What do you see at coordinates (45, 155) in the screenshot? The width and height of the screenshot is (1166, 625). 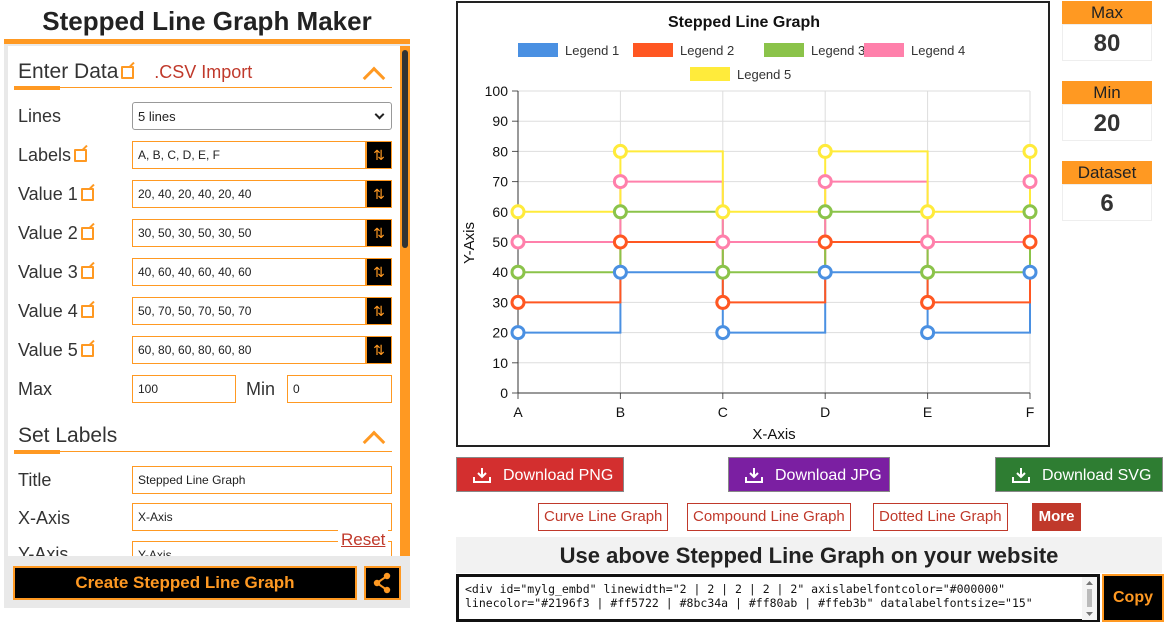 I see `labels-label-text: Labels` at bounding box center [45, 155].